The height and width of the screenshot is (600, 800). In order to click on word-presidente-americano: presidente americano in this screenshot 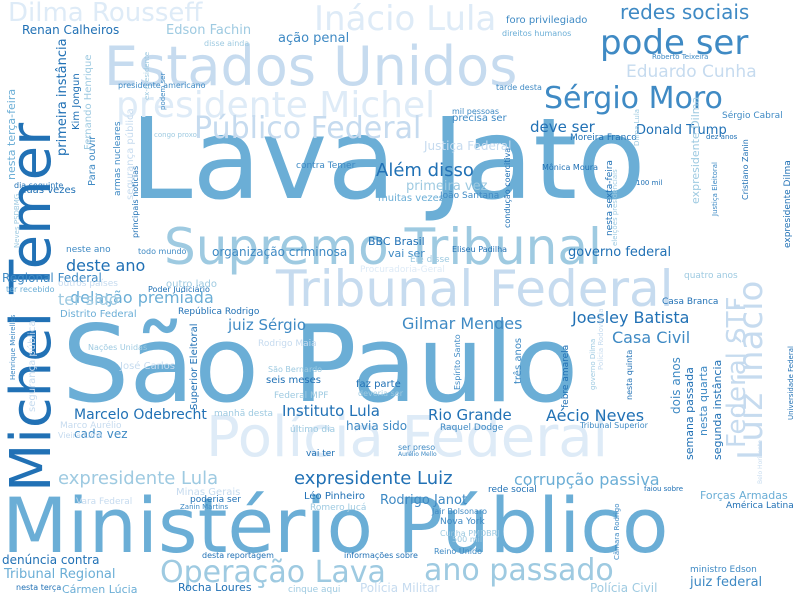, I will do `click(162, 85)`.